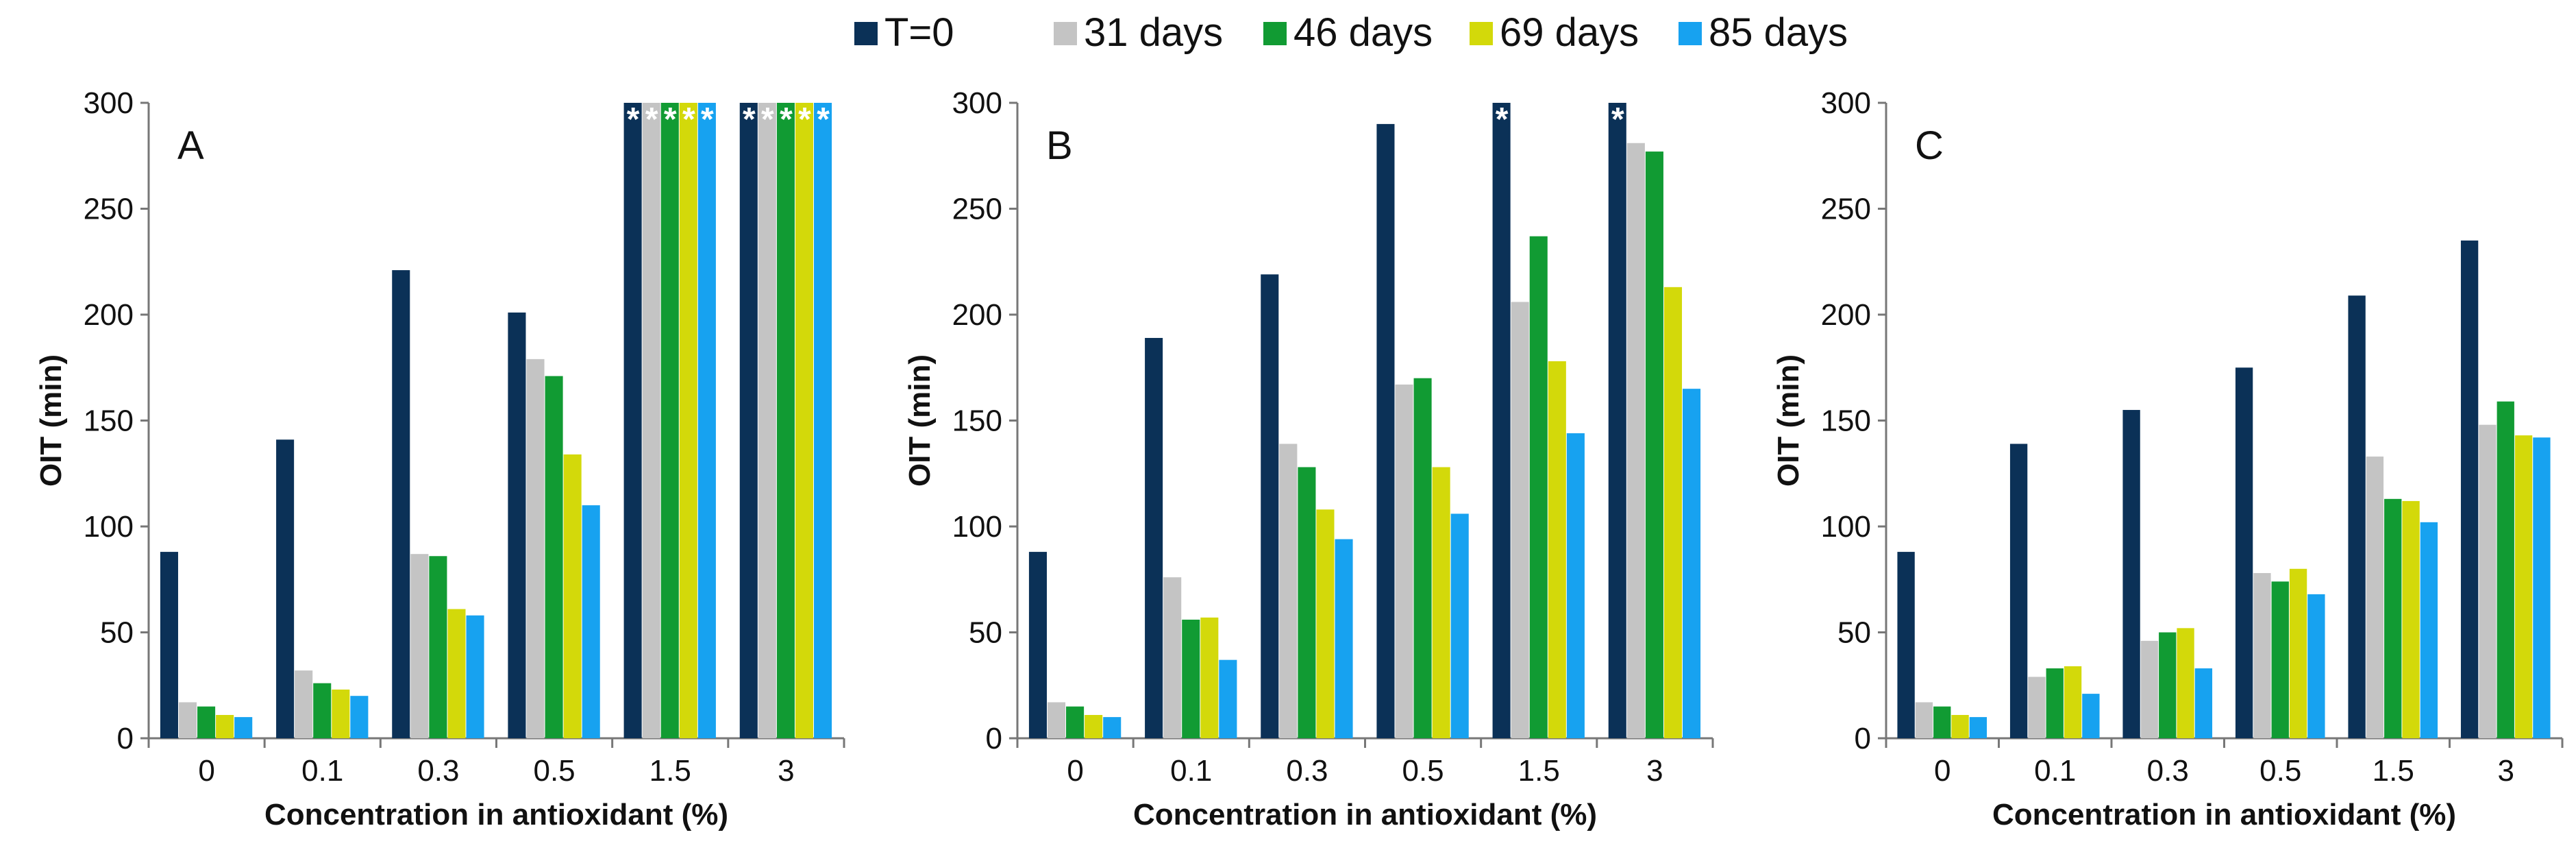 Image resolution: width=2576 pixels, height=850 pixels. Describe the element at coordinates (632, 420) in the screenshot. I see `bar-a-1.5-s0` at that location.